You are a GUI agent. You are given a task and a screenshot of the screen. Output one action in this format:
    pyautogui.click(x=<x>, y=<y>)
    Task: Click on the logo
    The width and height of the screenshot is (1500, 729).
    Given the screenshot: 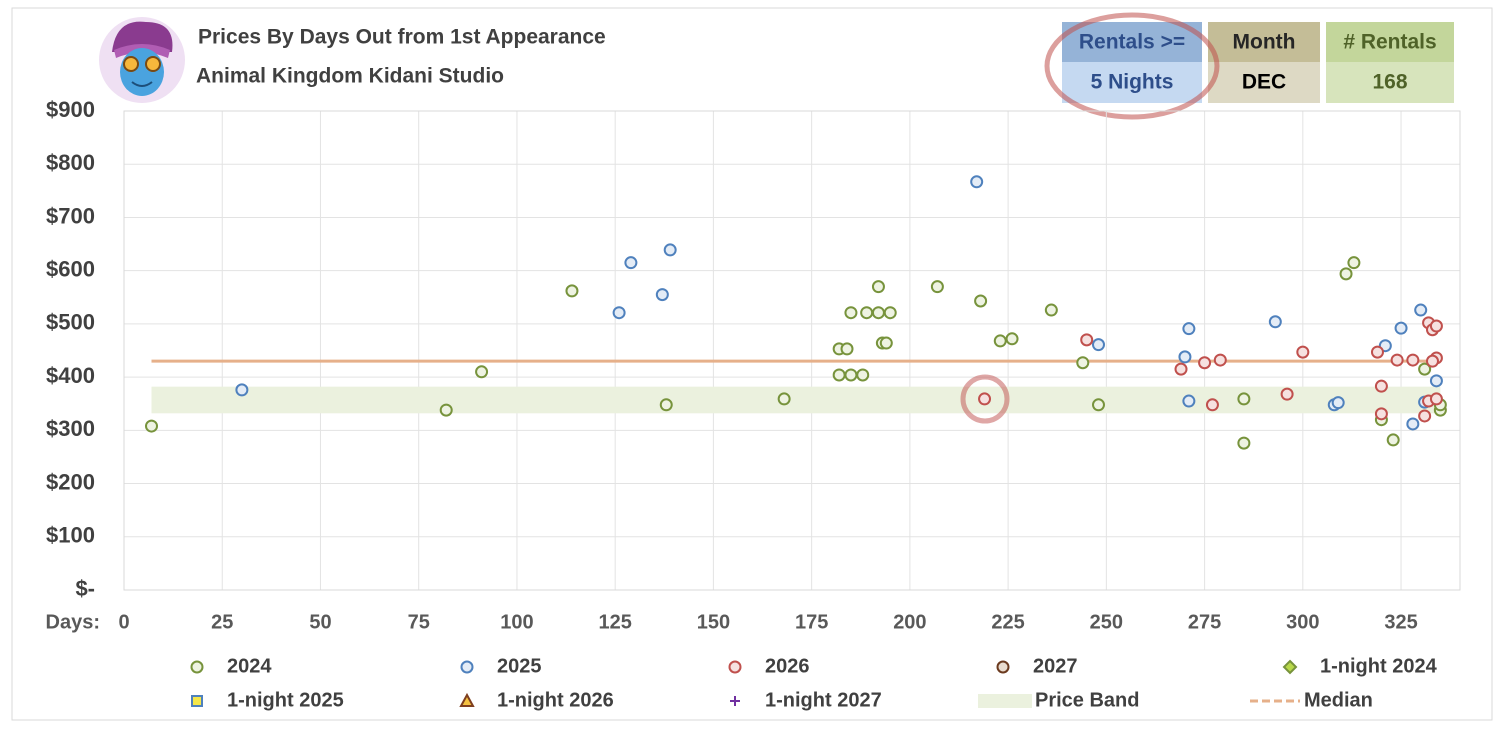 What is the action you would take?
    pyautogui.click(x=142, y=60)
    